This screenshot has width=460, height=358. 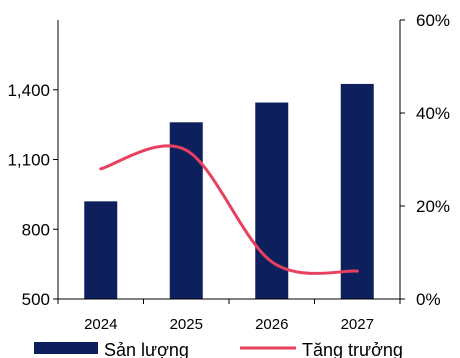 I want to click on category-label: 2025, so click(x=186, y=324).